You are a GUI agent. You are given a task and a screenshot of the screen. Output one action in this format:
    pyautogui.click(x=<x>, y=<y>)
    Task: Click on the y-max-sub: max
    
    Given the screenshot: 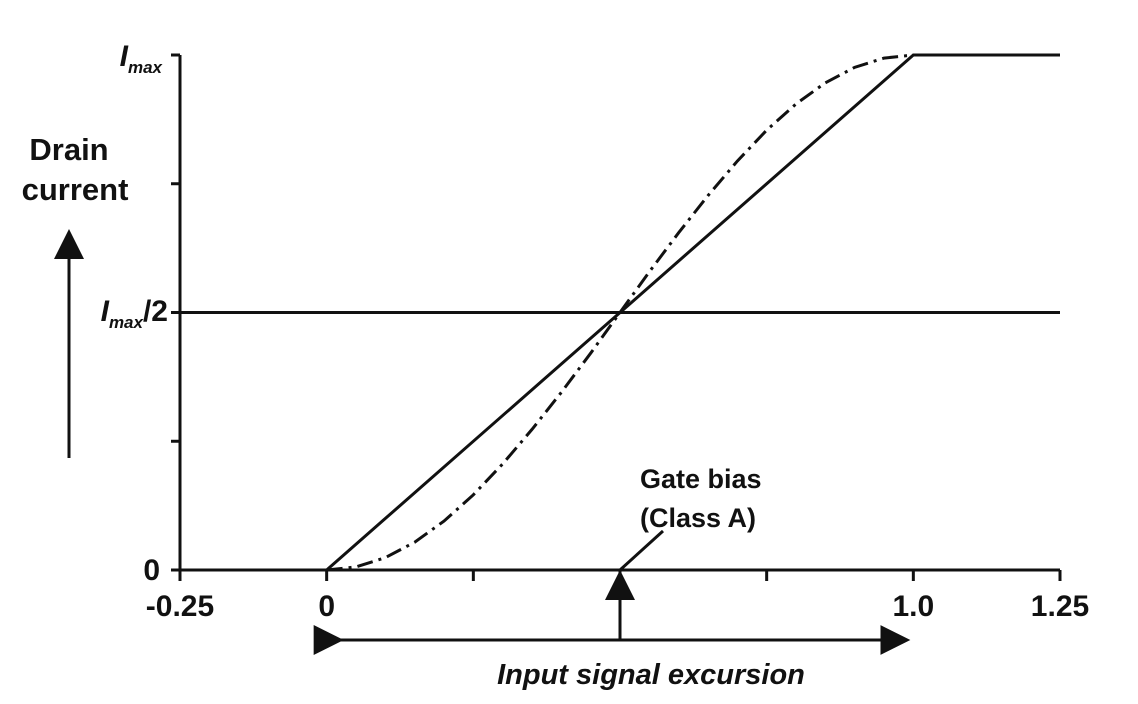 What is the action you would take?
    pyautogui.click(x=146, y=67)
    